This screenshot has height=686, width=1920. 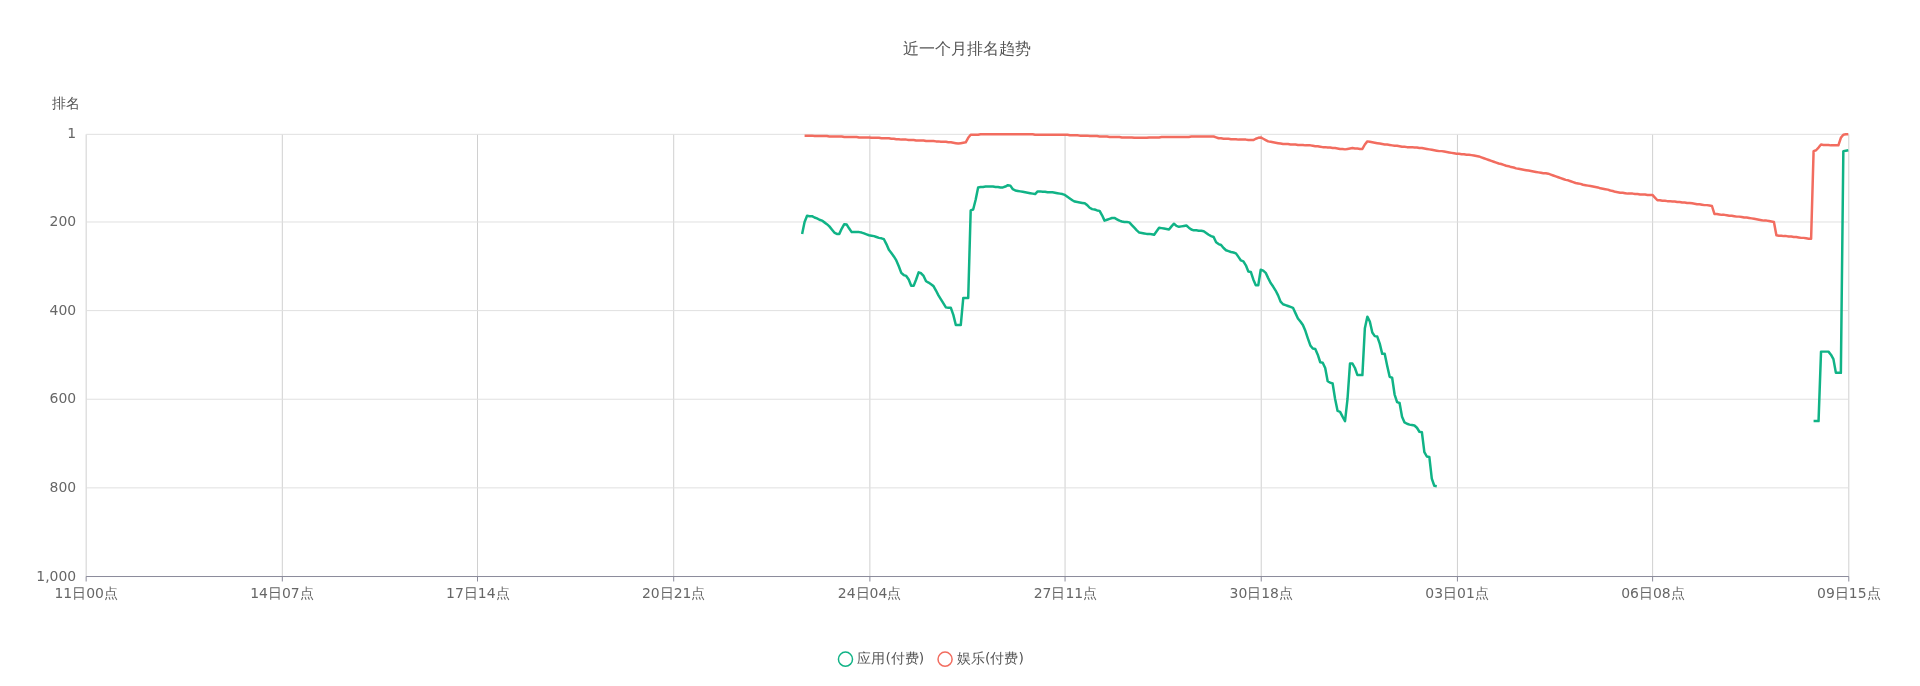 What do you see at coordinates (990, 658) in the screenshot?
I see `legend-label: 娱乐(付费)` at bounding box center [990, 658].